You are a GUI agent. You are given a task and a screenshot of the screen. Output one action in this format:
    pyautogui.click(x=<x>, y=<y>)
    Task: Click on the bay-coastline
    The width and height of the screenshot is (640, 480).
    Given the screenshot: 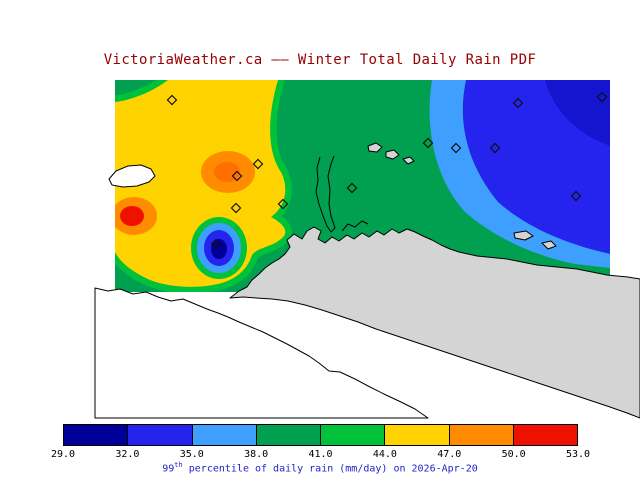 What is the action you would take?
    pyautogui.click(x=355, y=226)
    